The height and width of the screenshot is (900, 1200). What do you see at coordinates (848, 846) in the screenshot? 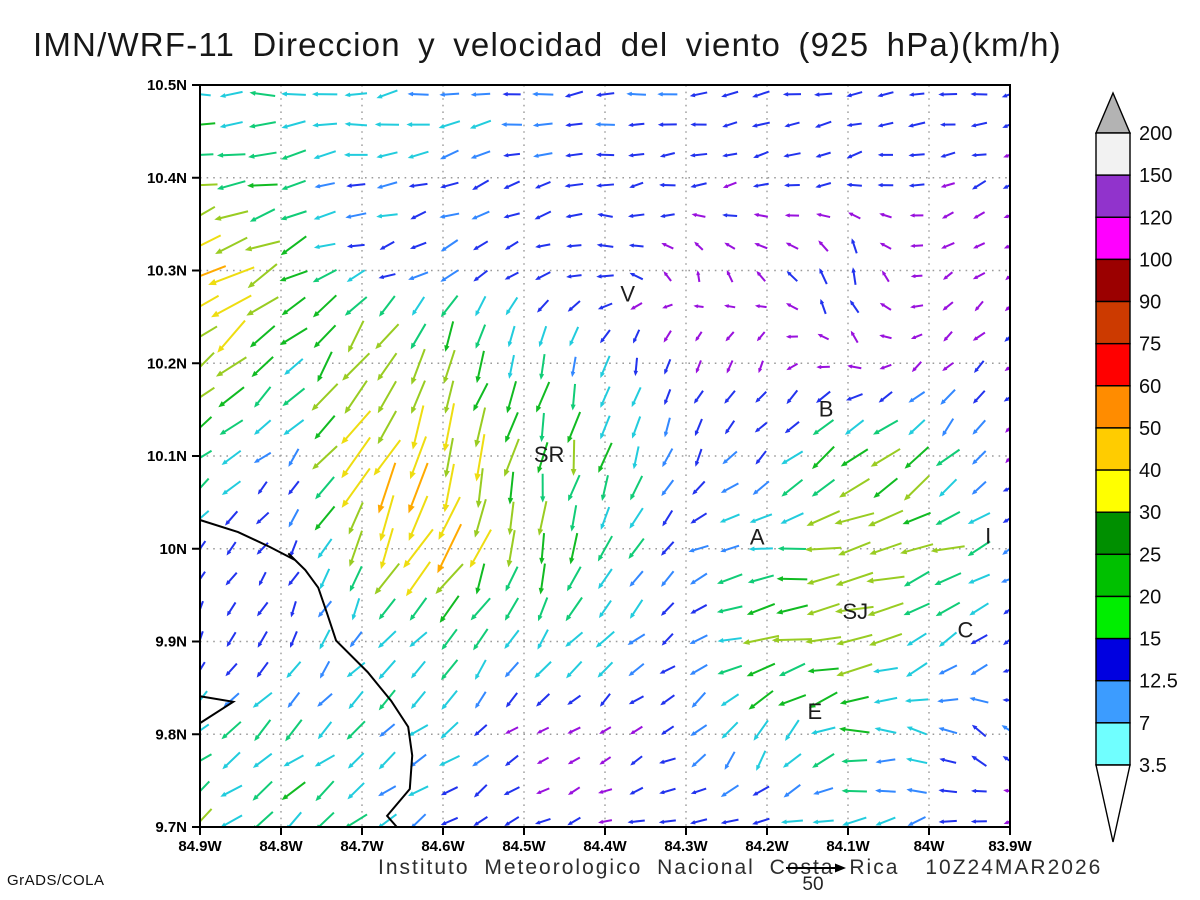
I see `x-tick-label: 84.1W` at bounding box center [848, 846].